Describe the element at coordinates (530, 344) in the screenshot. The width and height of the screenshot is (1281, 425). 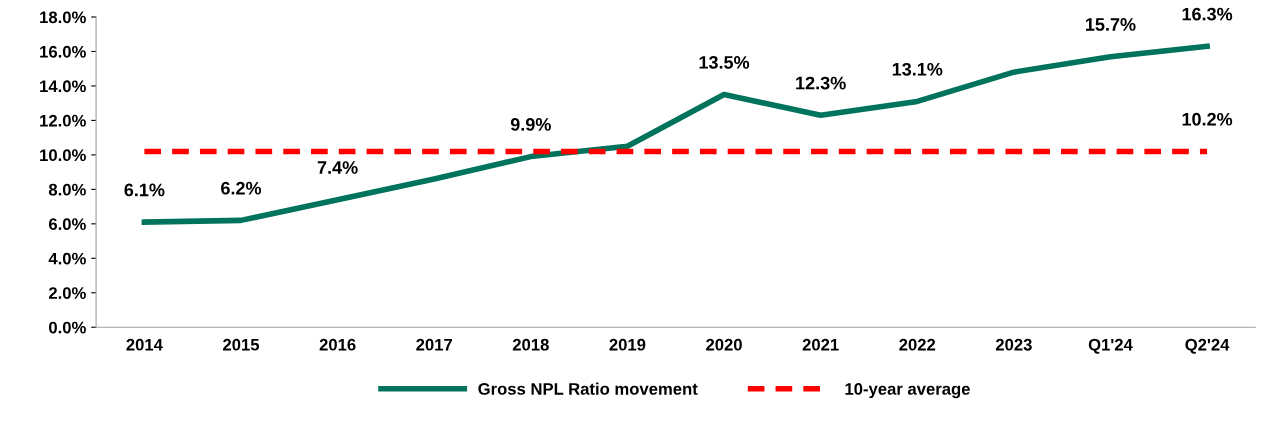
I see `x-tick-label: 2018` at that location.